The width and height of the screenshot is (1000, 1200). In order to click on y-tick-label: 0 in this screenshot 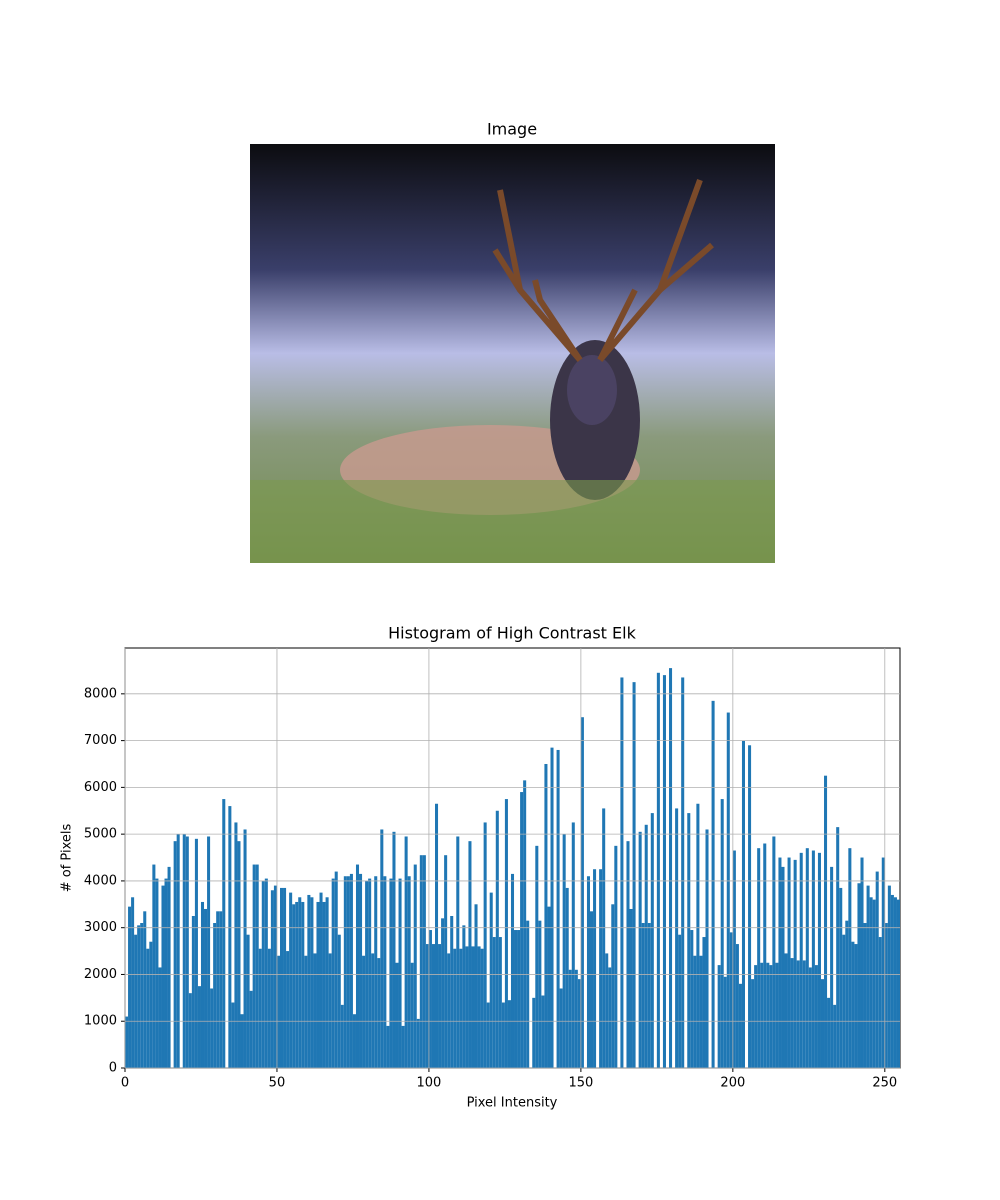, I will do `click(113, 1068)`.